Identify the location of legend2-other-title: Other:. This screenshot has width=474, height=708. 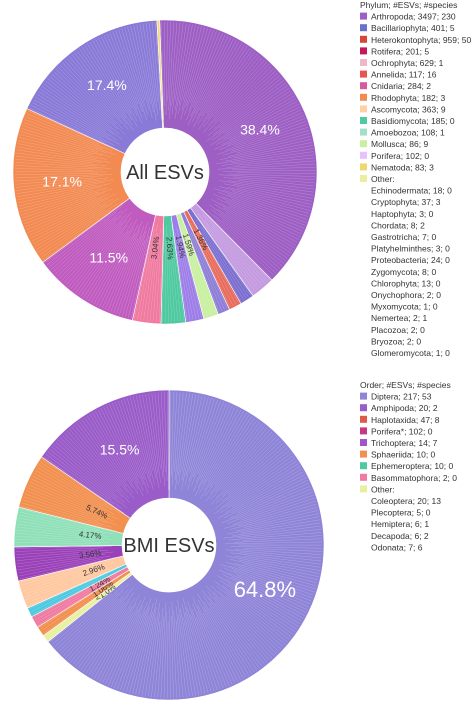
(383, 489).